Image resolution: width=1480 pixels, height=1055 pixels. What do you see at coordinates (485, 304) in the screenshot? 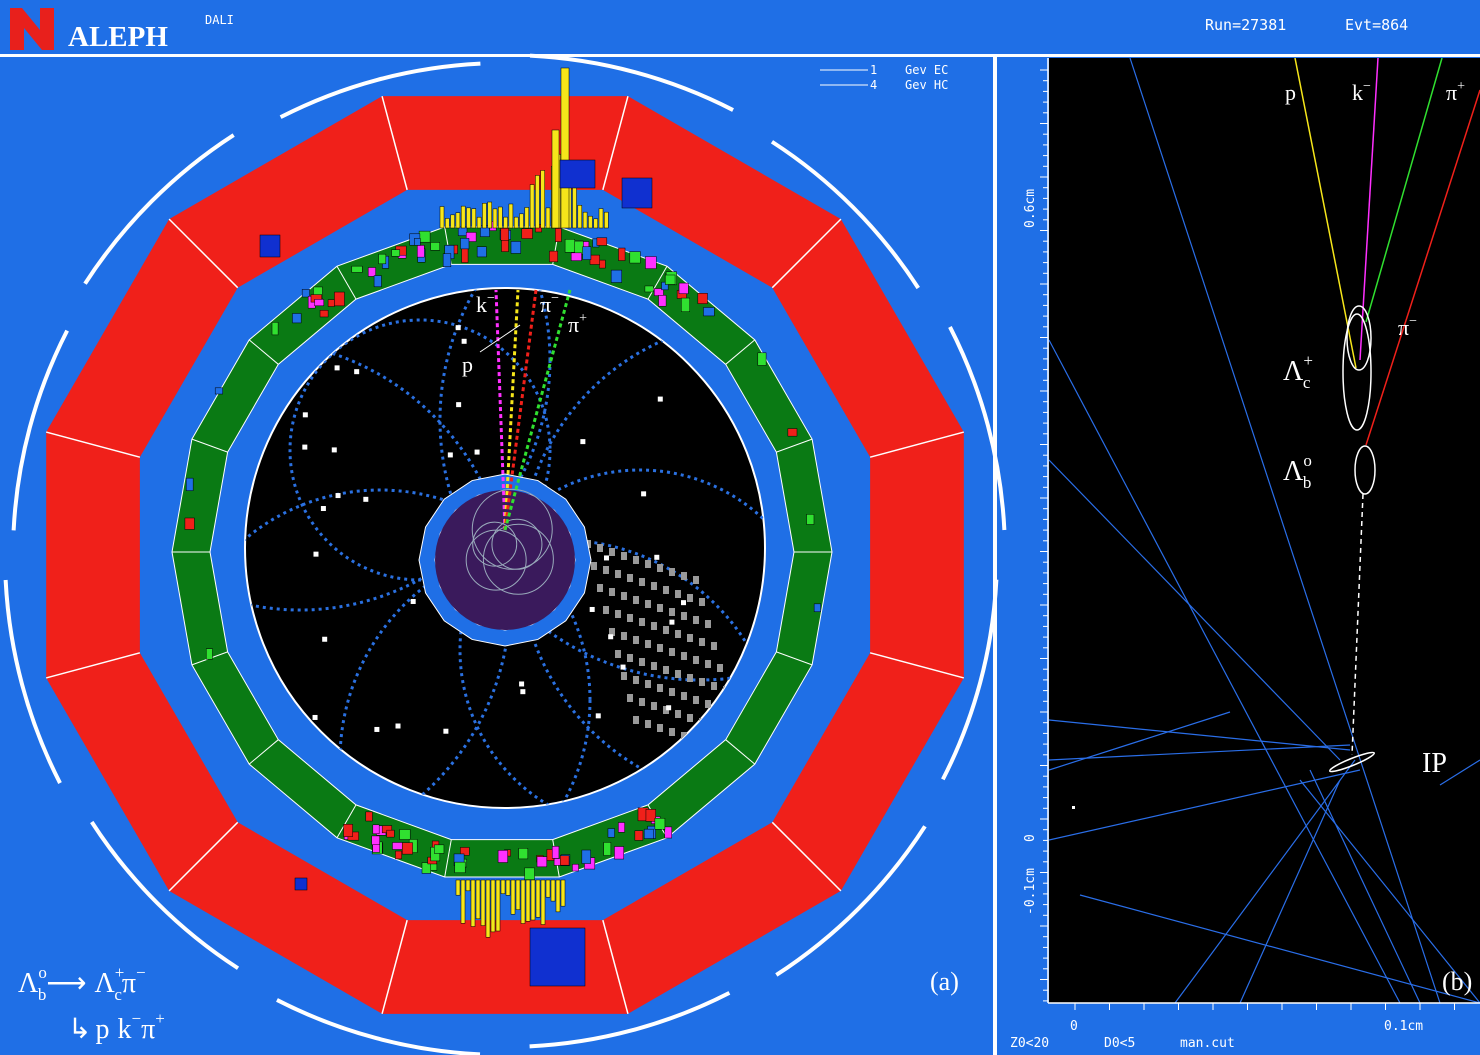
I see `track-label: k−` at bounding box center [485, 304].